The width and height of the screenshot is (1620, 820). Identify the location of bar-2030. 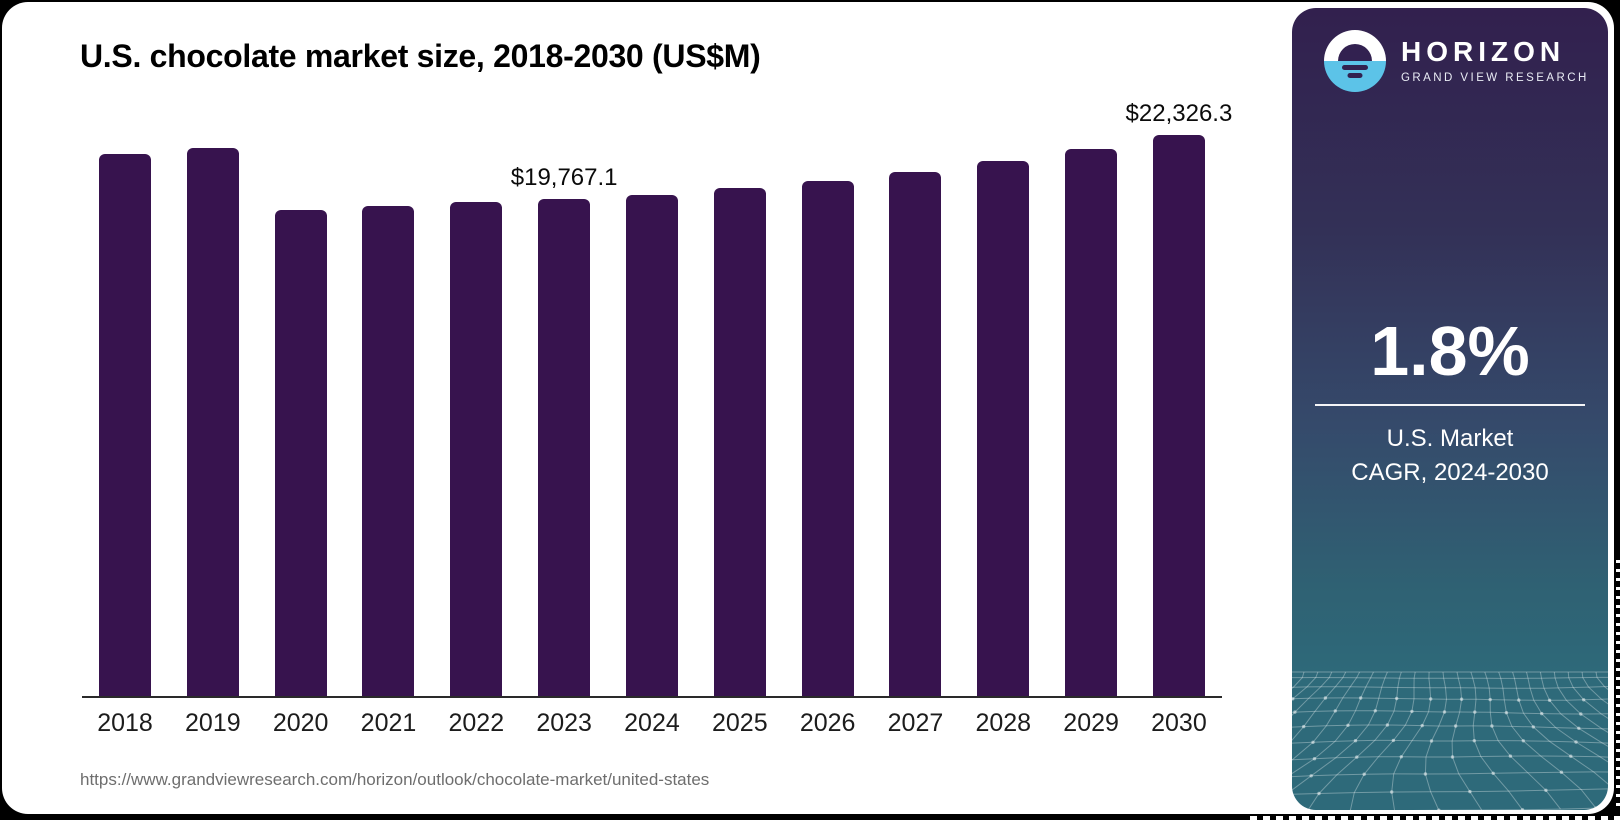
(1178, 415).